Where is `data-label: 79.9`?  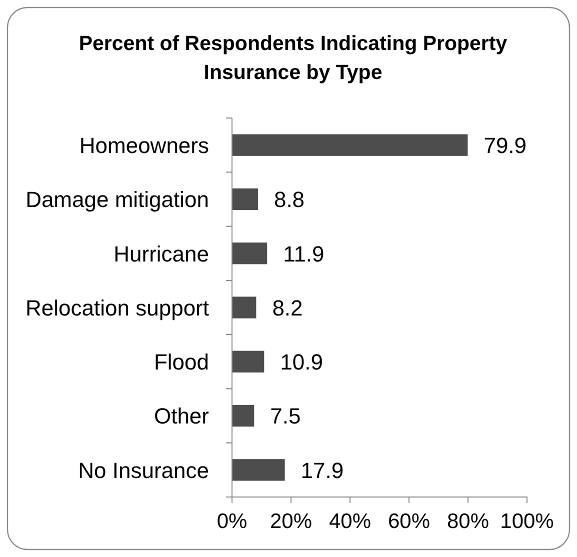
data-label: 79.9 is located at coordinates (505, 145).